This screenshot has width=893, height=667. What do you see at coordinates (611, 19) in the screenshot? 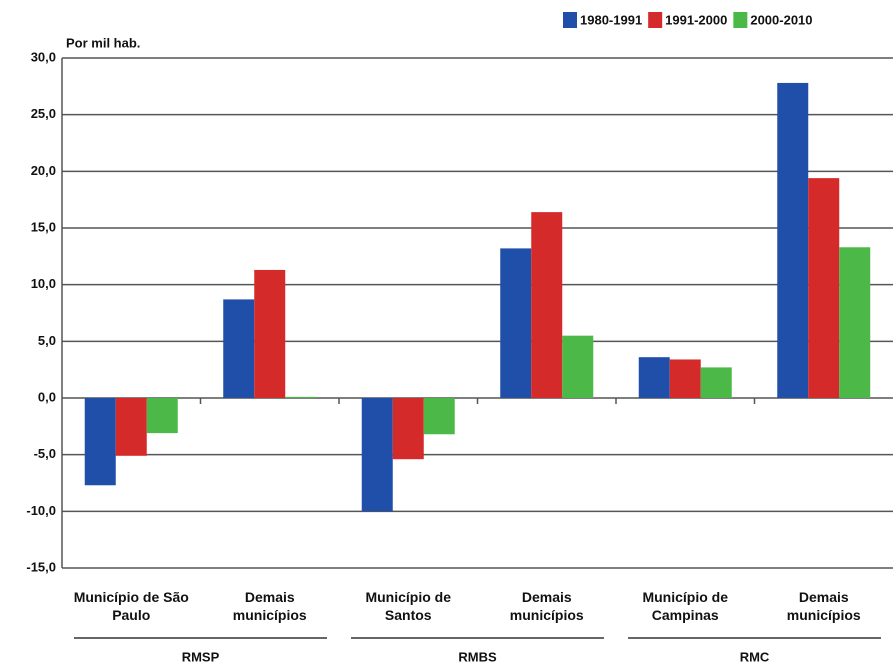
I see `legend-label: 1980-1991` at bounding box center [611, 19].